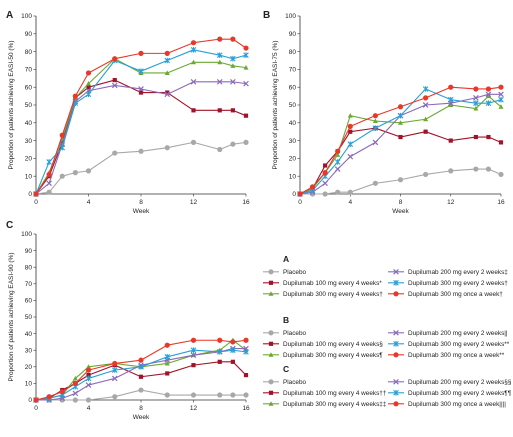  What do you see at coordinates (286, 259) in the screenshot?
I see `legend-group-label: A` at bounding box center [286, 259].